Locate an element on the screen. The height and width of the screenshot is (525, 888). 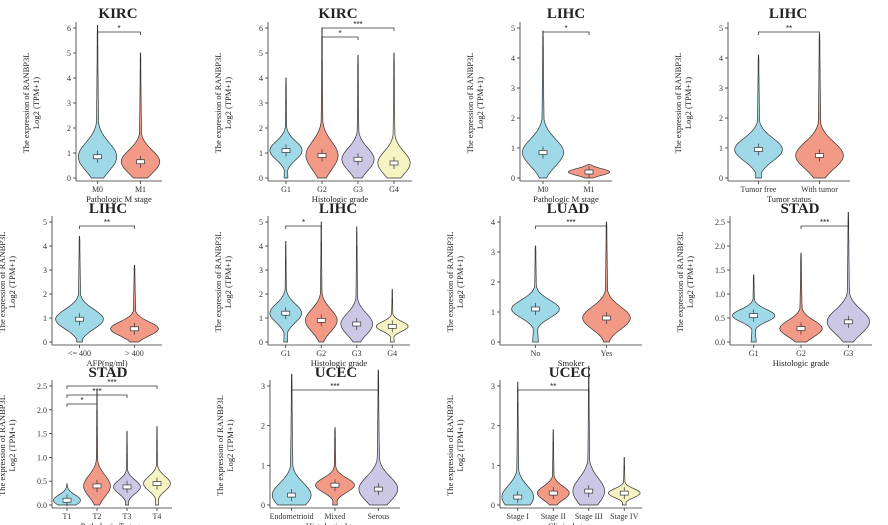
y-tick-label: 0.0 is located at coordinates (42, 505).